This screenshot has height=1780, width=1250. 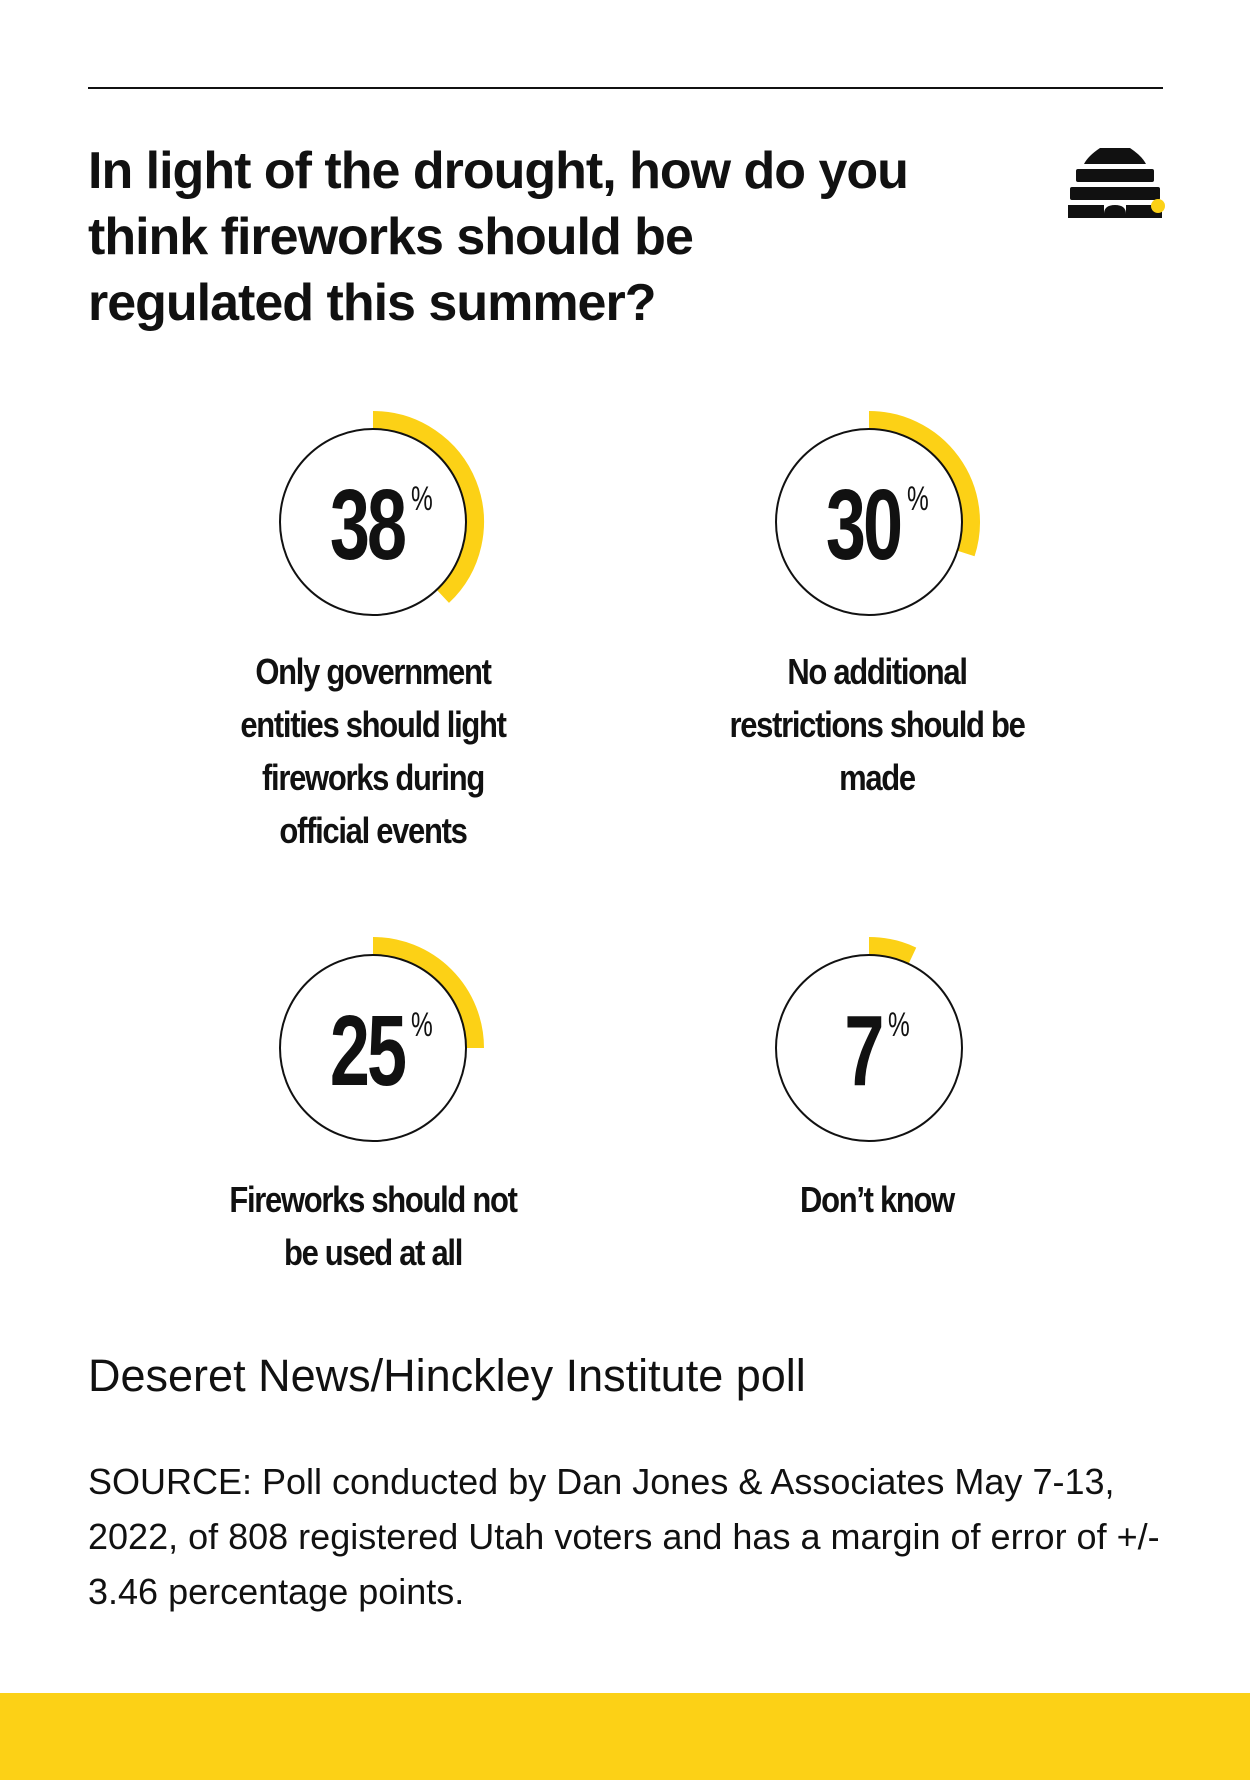 I want to click on arc-no-fireworks, so click(x=428, y=993).